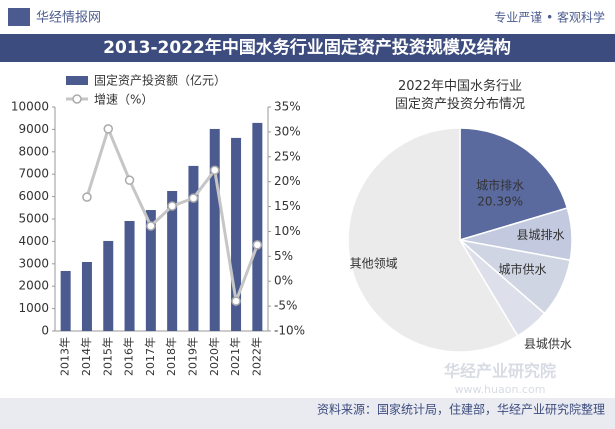 This screenshot has width=615, height=429. What do you see at coordinates (523, 269) in the screenshot?
I see `slice-label: 城市供水` at bounding box center [523, 269].